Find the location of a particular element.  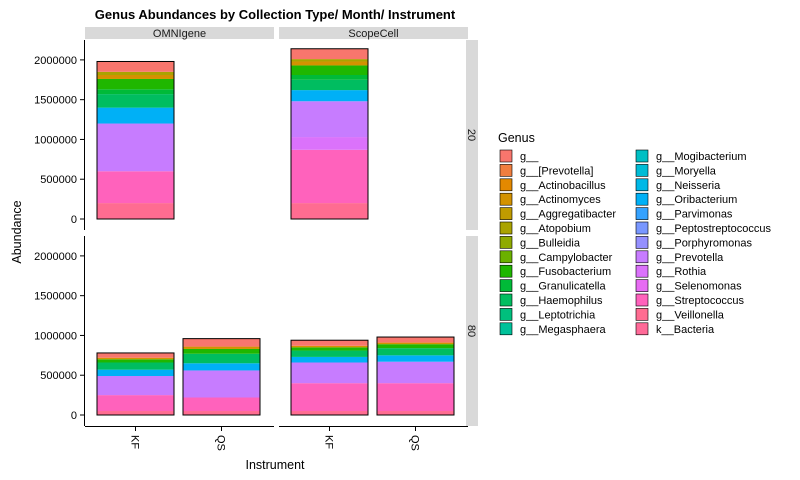

legend-label-g-veillonella: g__Veillonella is located at coordinates (690, 315).